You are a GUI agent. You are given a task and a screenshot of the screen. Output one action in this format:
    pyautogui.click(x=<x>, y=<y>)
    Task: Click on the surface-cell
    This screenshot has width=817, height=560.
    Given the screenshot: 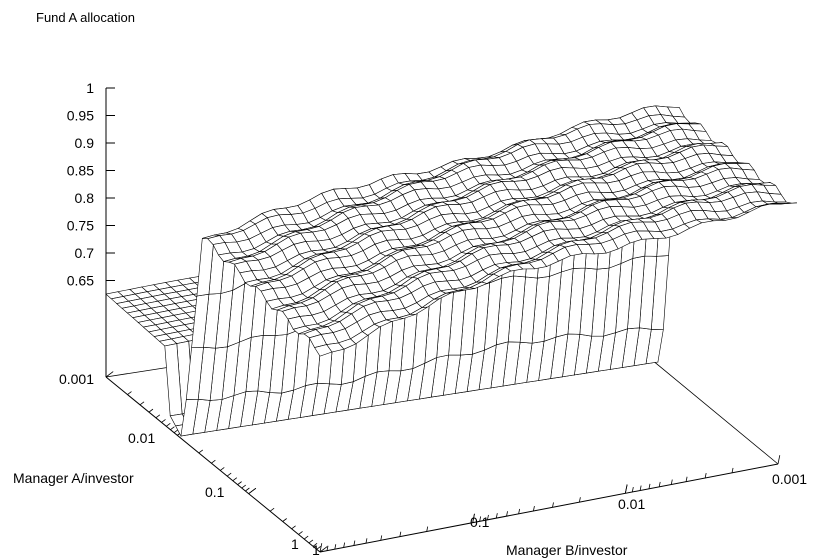 What is the action you would take?
    pyautogui.click(x=323, y=350)
    